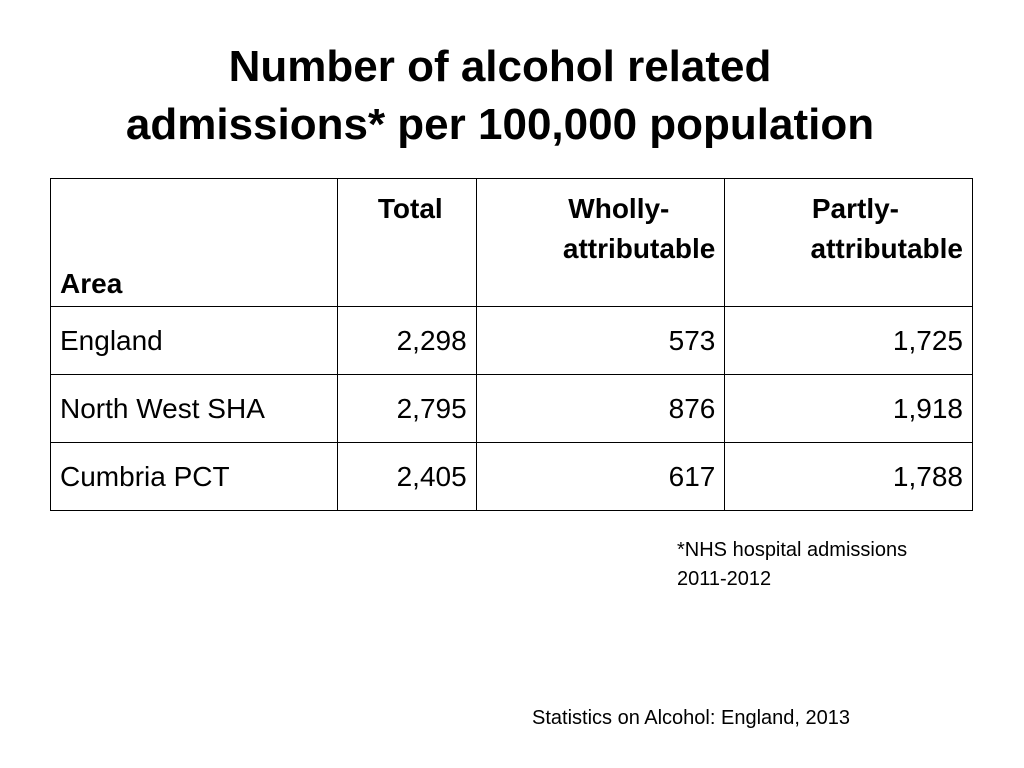 This screenshot has height=768, width=1024. Describe the element at coordinates (600, 408) in the screenshot. I see `row-wholly: 876` at that location.